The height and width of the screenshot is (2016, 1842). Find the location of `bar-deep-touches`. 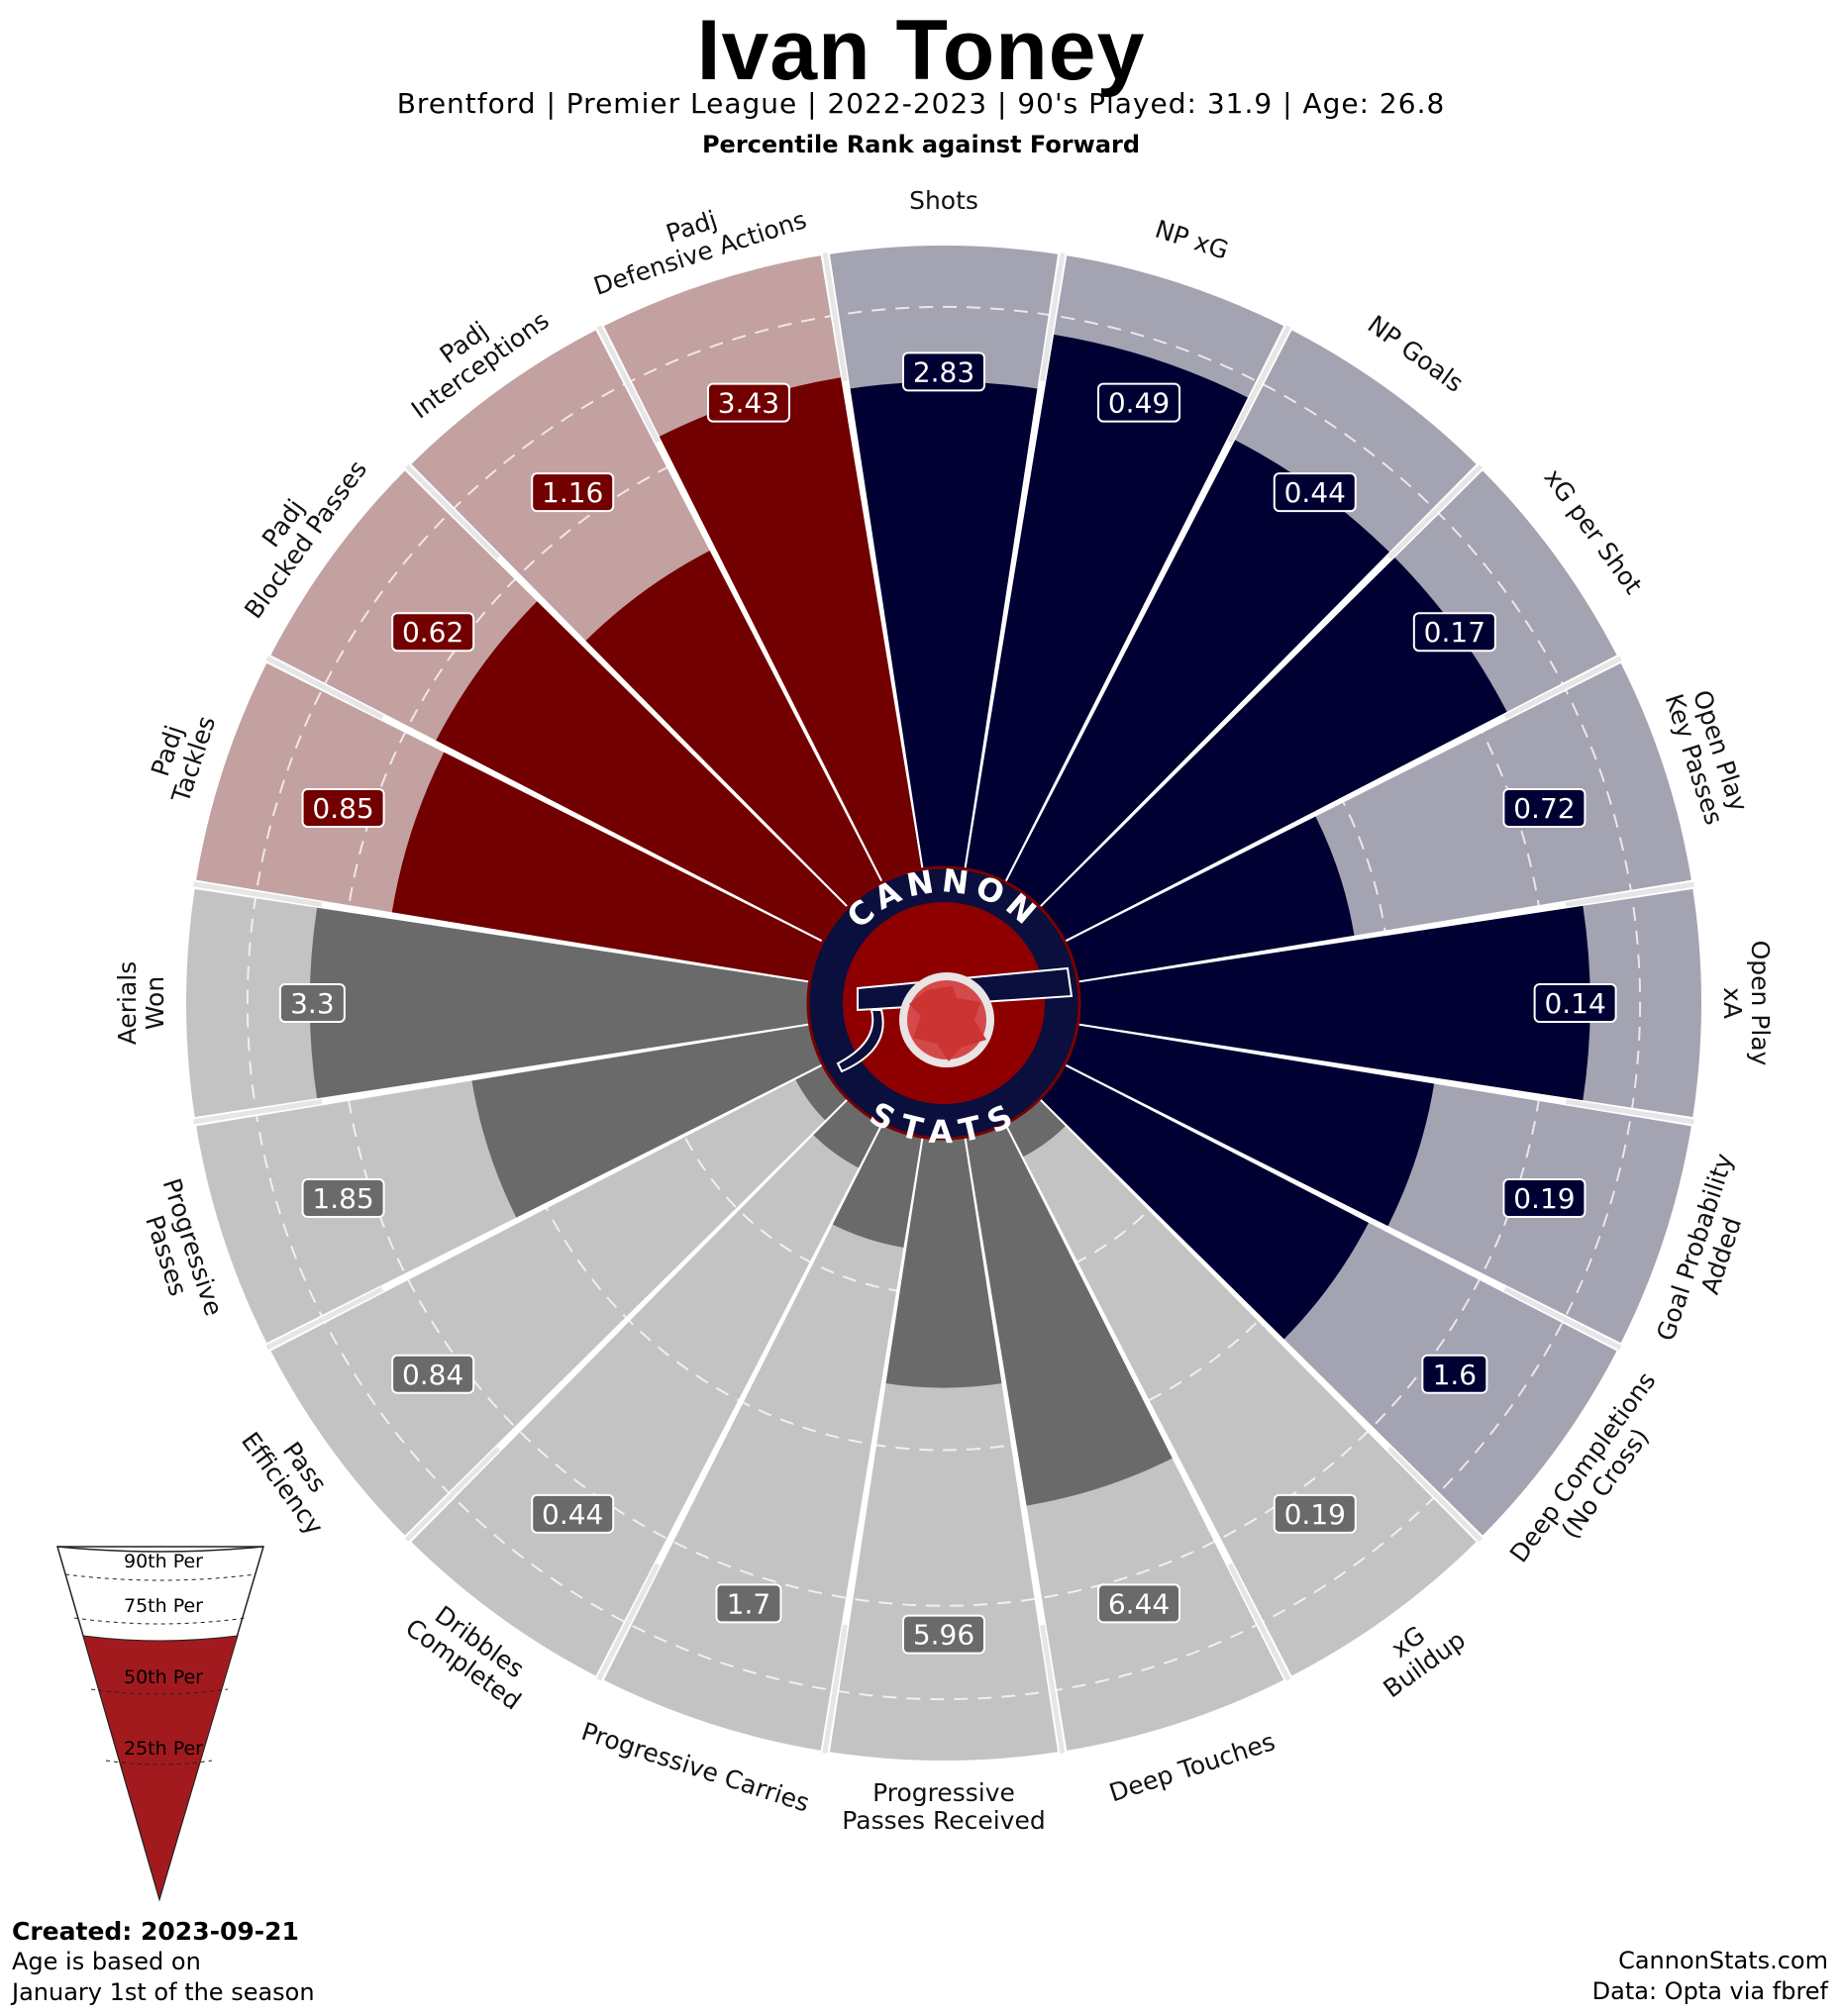

bar-deep-touches is located at coordinates (1069, 1315).